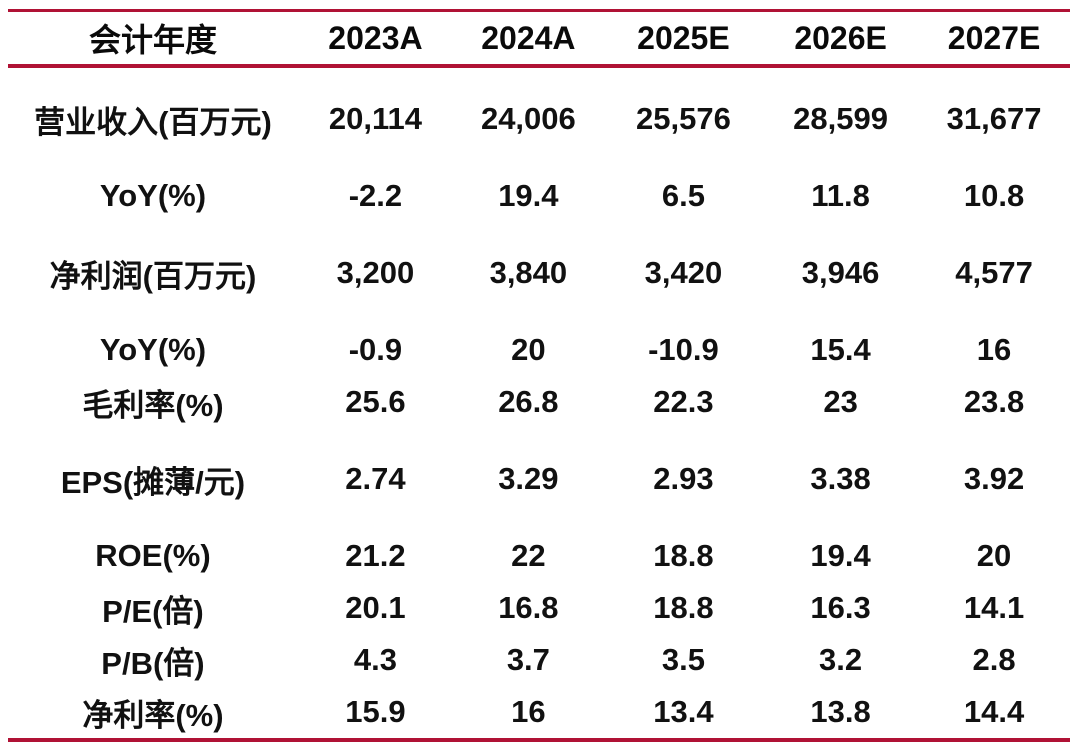 The height and width of the screenshot is (748, 1080). I want to click on table-row-roe: ROE(%) 21.2 22 18.8 19.4 20, so click(539, 556).